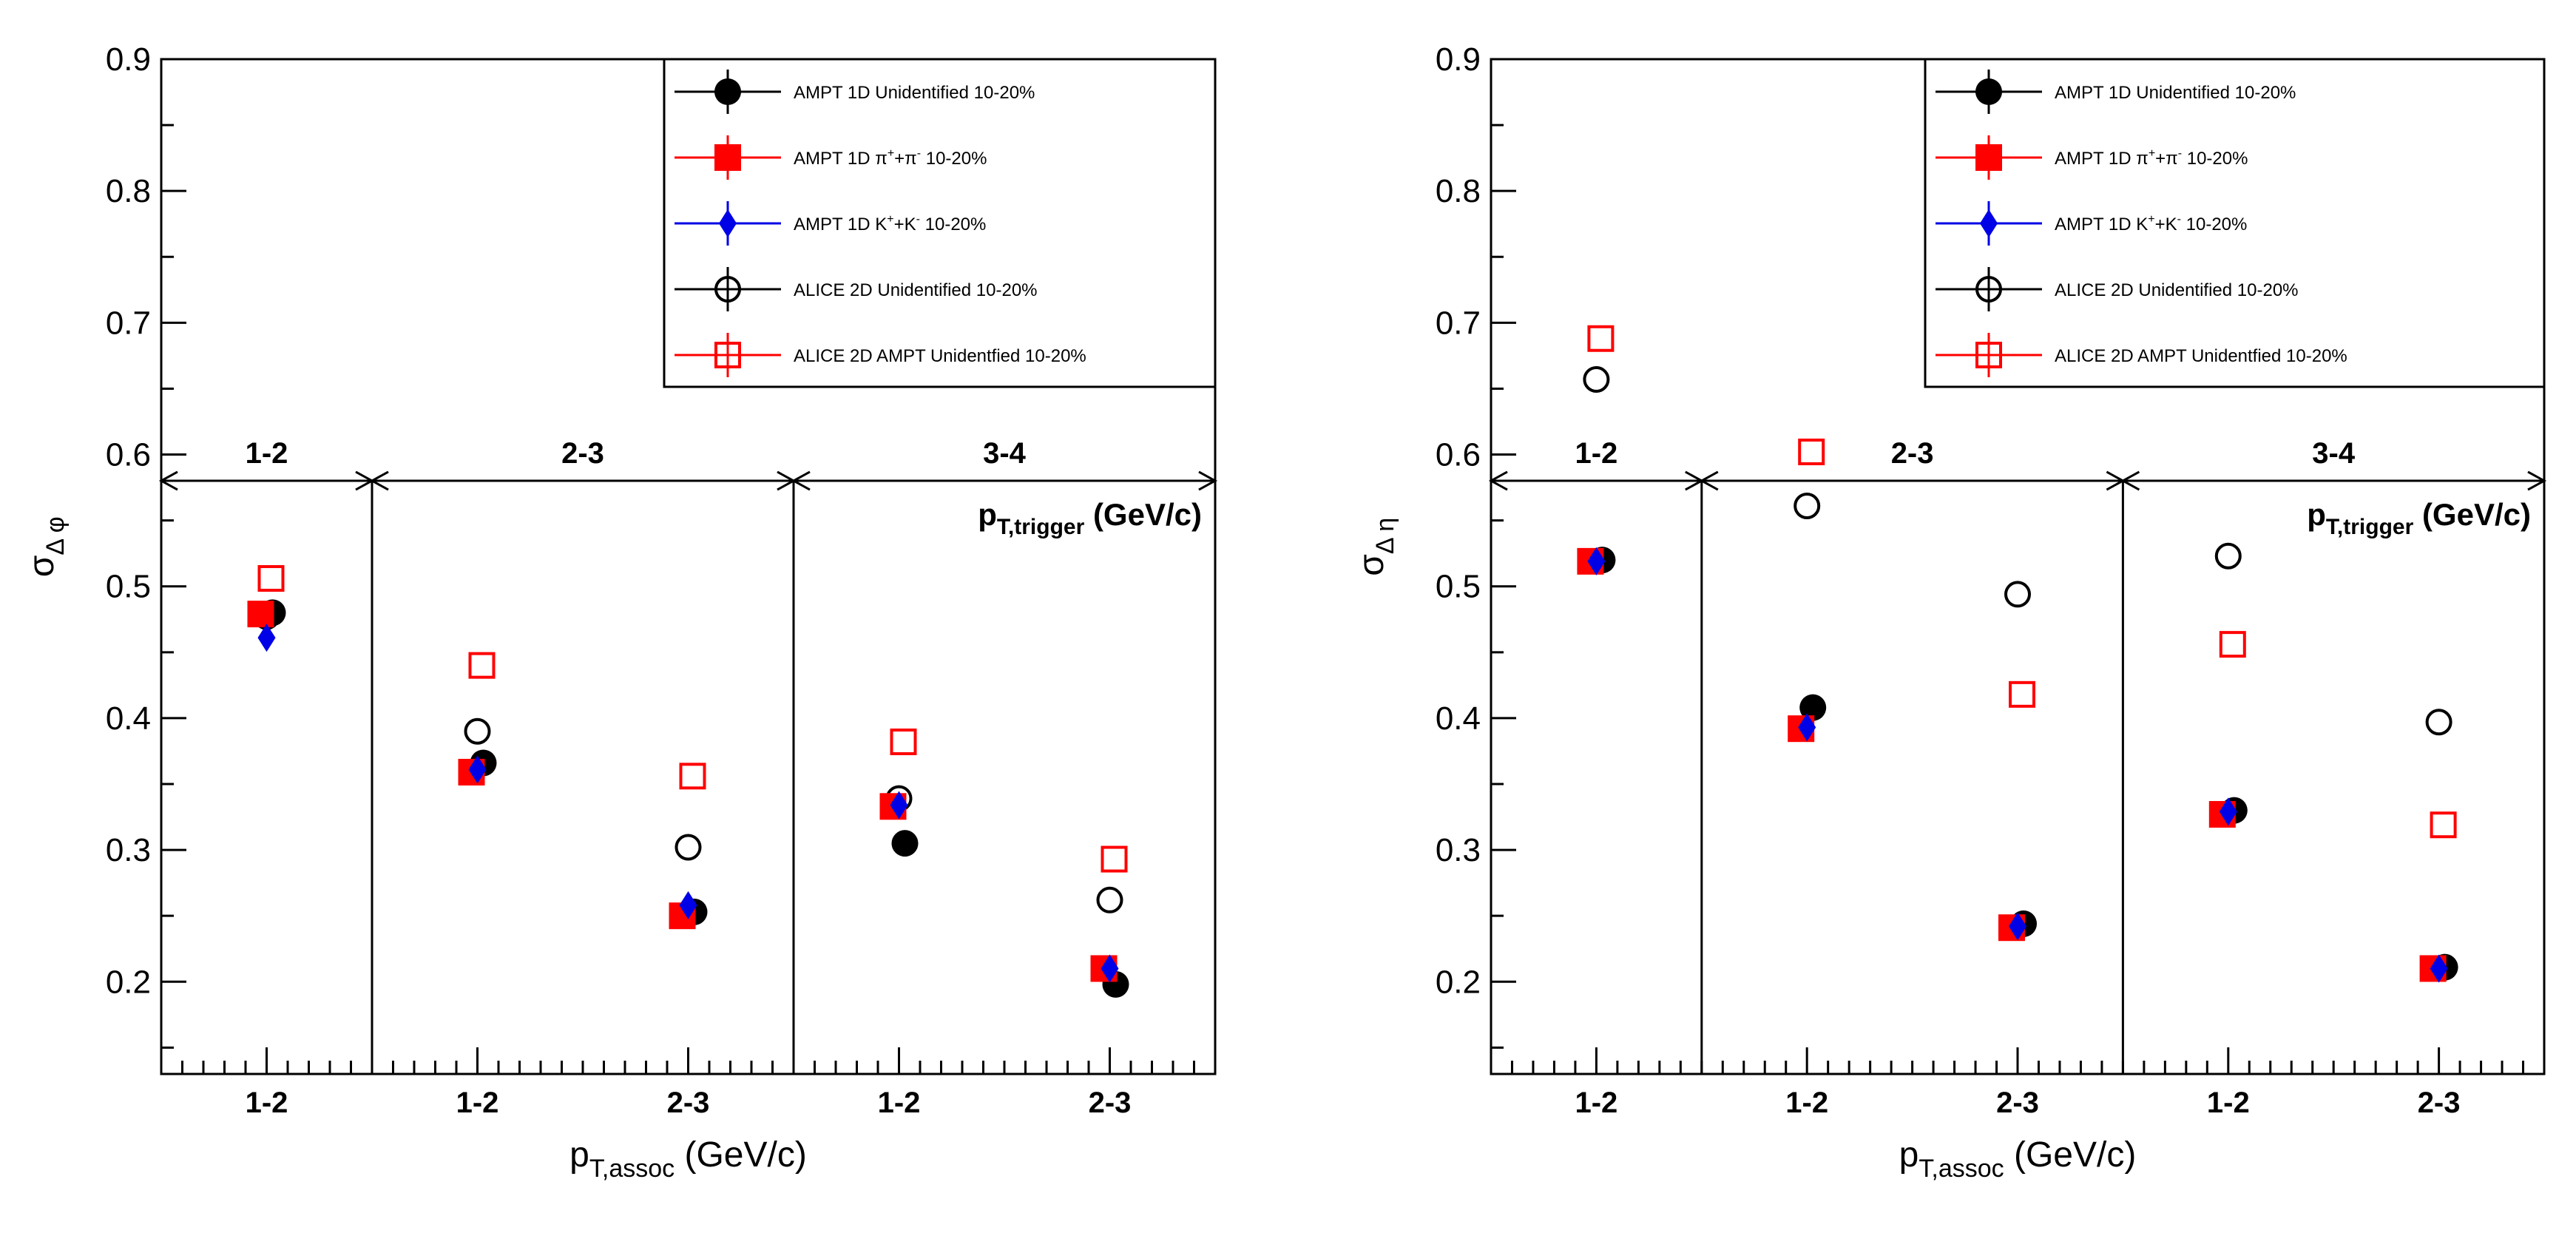 The image size is (2576, 1233). I want to click on legend-marker-alice_ampt, so click(727, 355).